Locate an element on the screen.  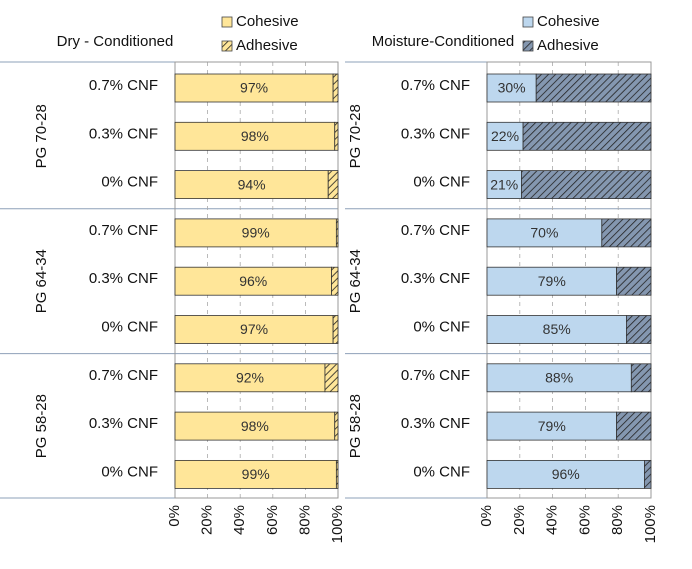
chart-title: Dry - Conditioned is located at coordinates (115, 41).